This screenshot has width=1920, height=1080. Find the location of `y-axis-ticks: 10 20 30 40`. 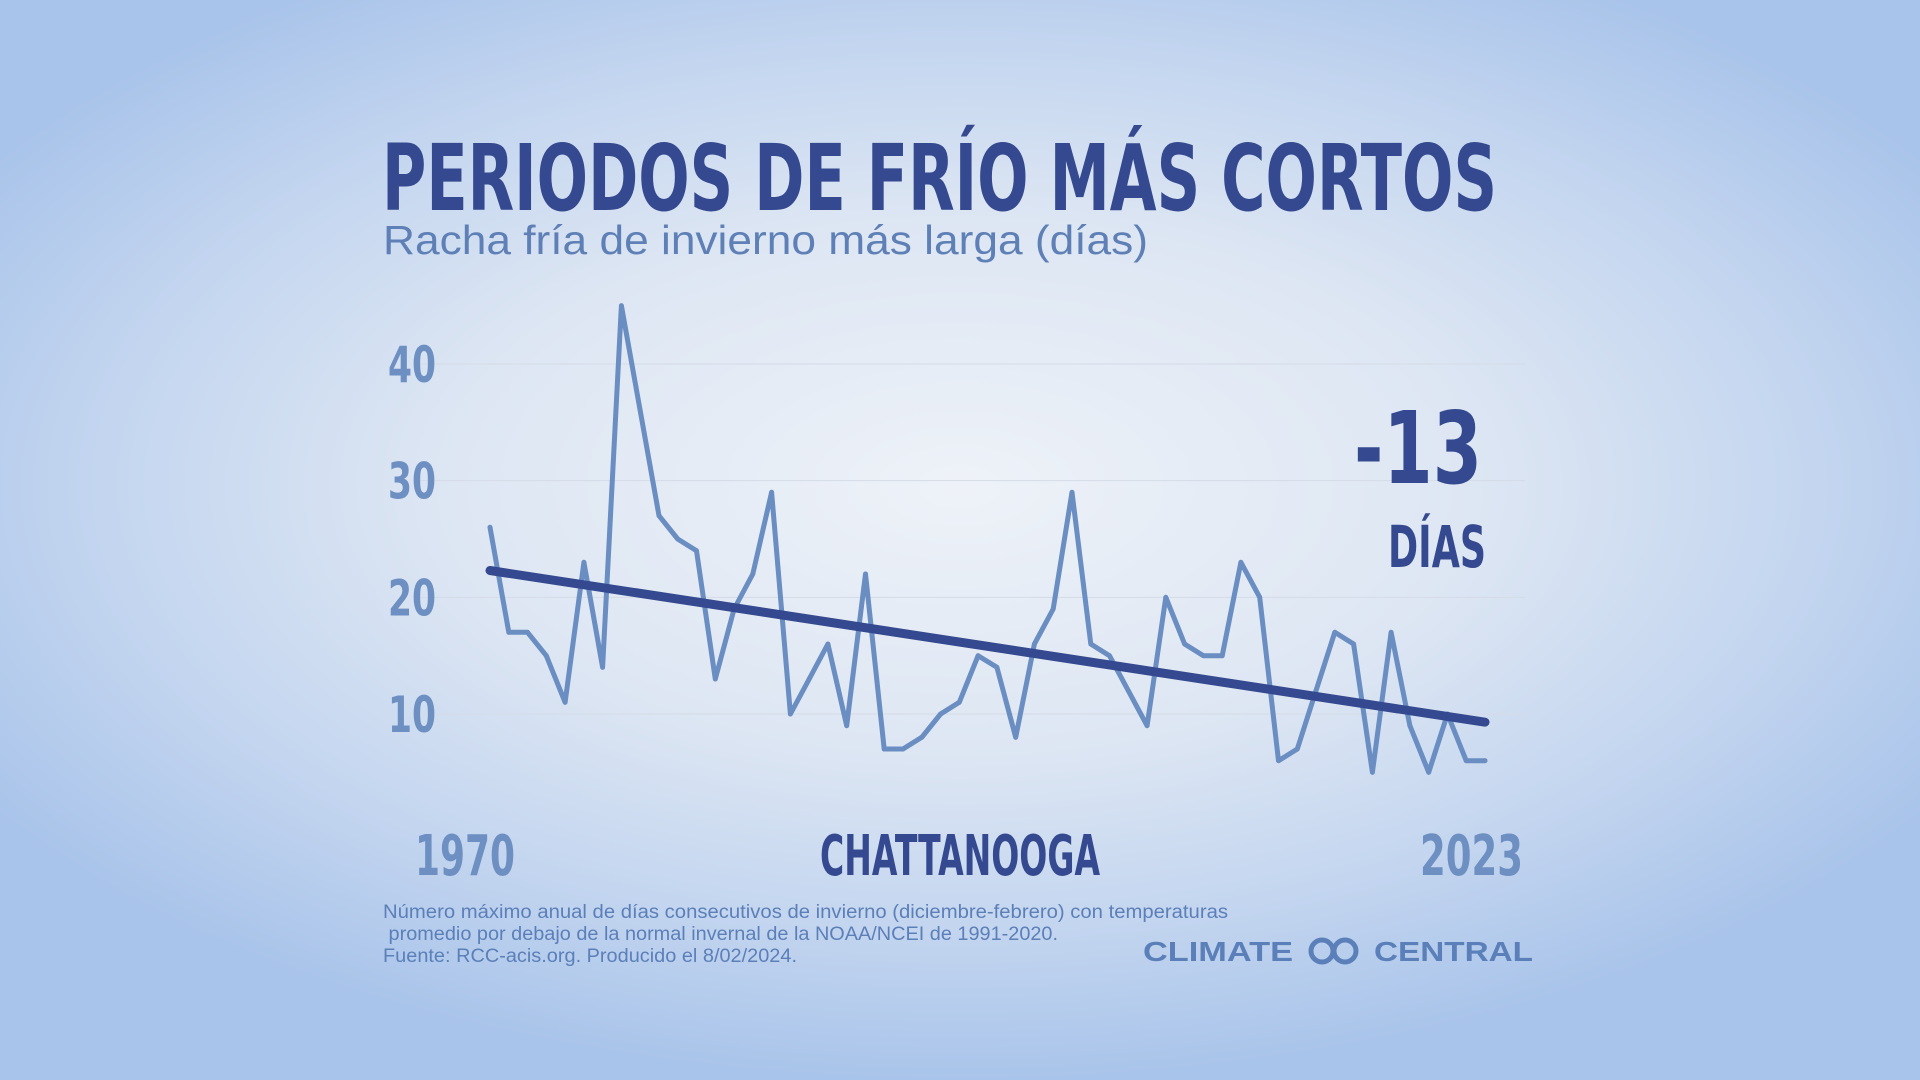

y-axis-ticks: 10 20 30 40 is located at coordinates (412, 540).